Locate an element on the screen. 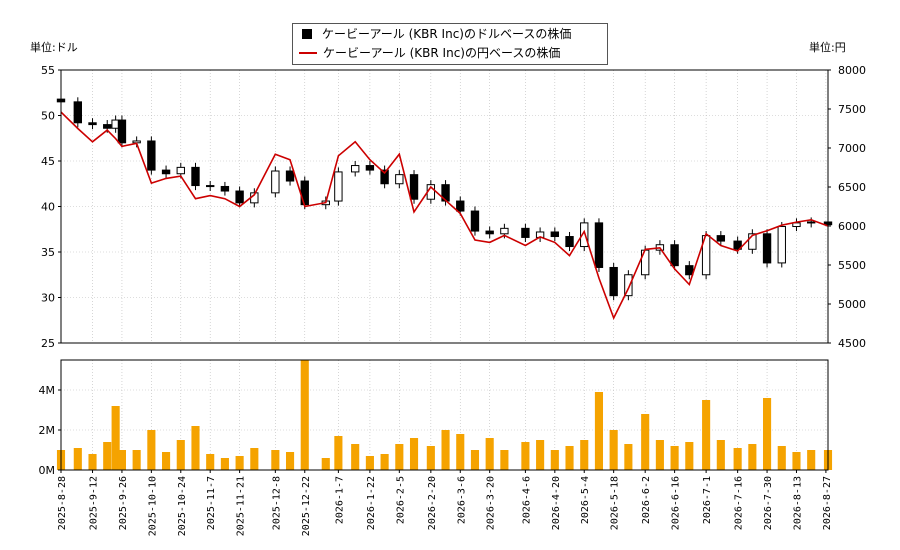  date-tick-label: 2026-4-20 is located at coordinates (556, 503).